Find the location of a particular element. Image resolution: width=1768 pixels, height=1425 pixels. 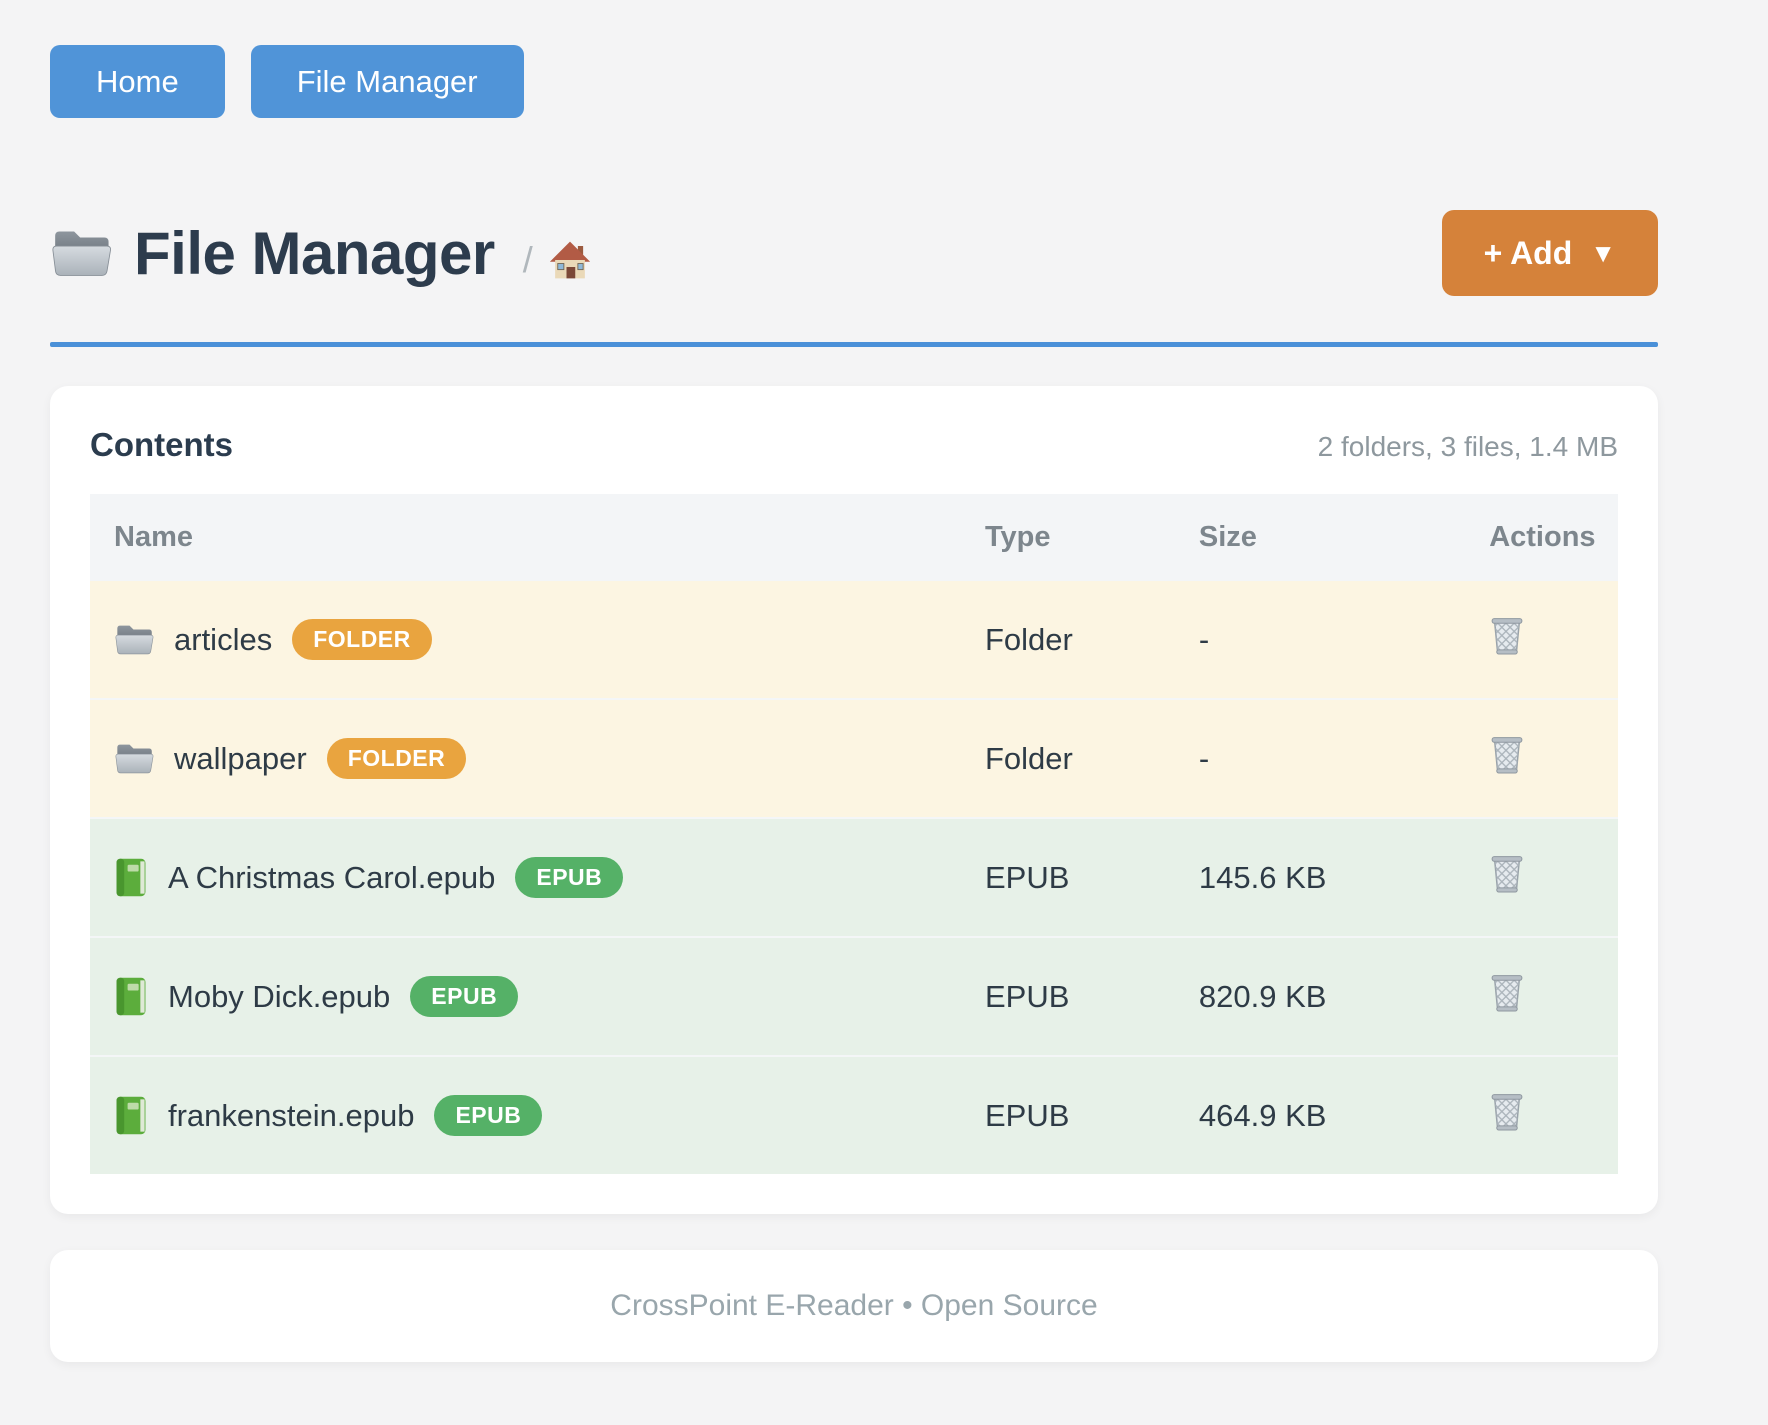

table-row: wallpaper FOLDER Folder - is located at coordinates (854, 758).